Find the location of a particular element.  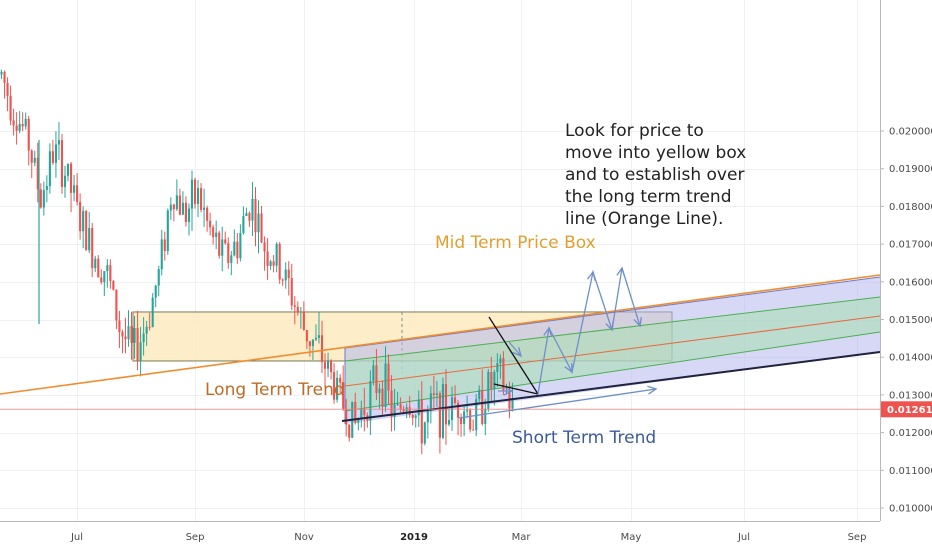

y-tick-label: 0.013000 is located at coordinates (910, 395).